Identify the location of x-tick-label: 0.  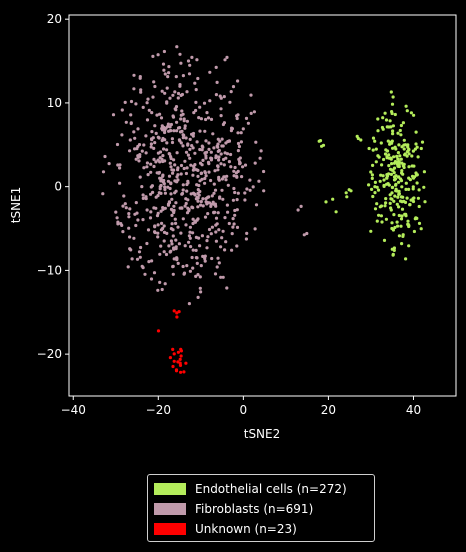
(244, 410).